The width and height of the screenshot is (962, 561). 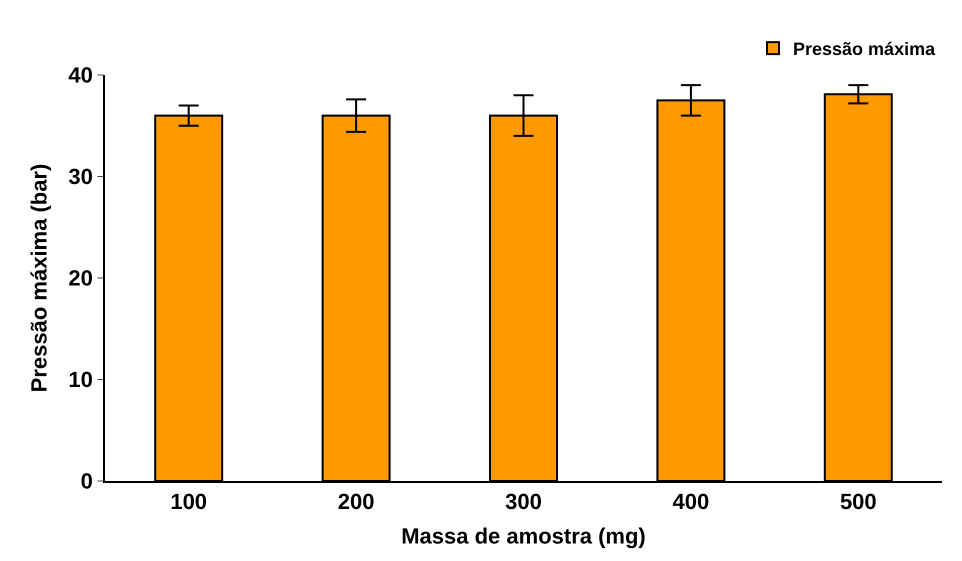 I want to click on legend-label: Pressão máxima, so click(x=864, y=49).